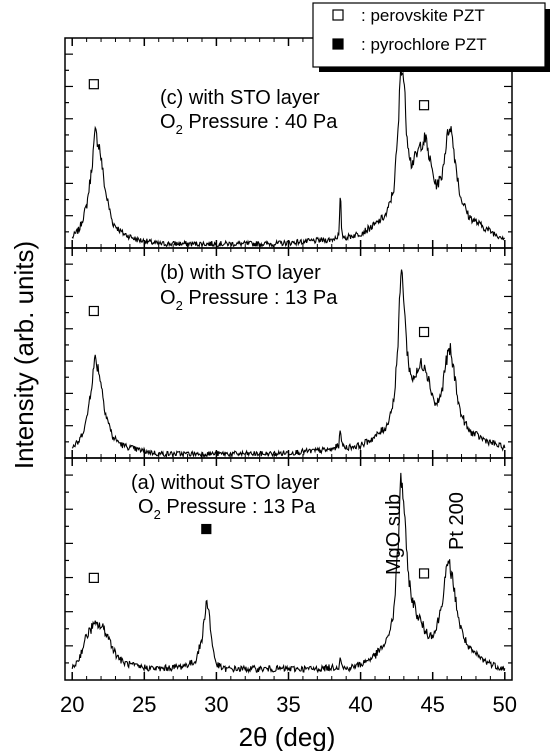 This screenshot has height=751, width=551. Describe the element at coordinates (168, 122) in the screenshot. I see `panel-c-o2: O` at that location.